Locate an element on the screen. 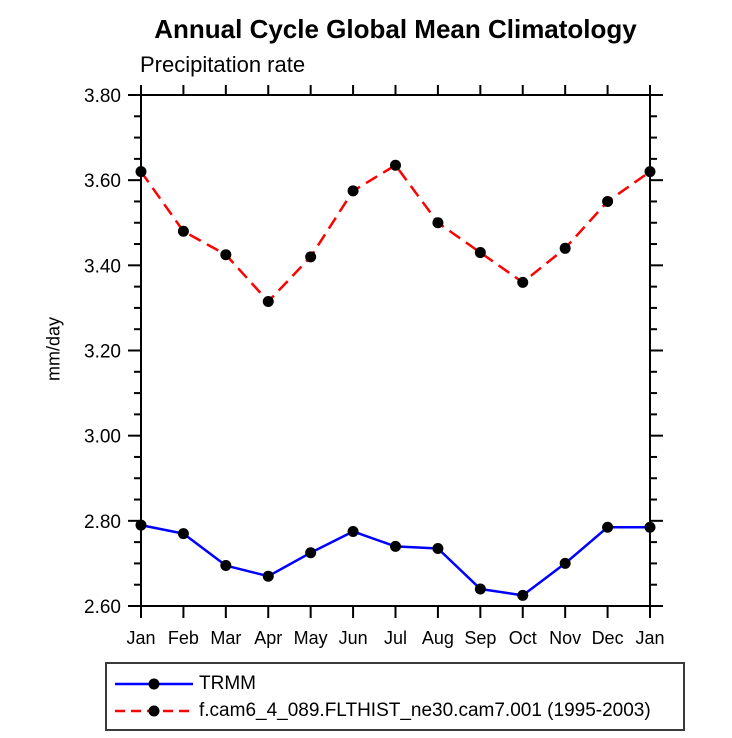  x-tick-label: Jun is located at coordinates (353, 638).